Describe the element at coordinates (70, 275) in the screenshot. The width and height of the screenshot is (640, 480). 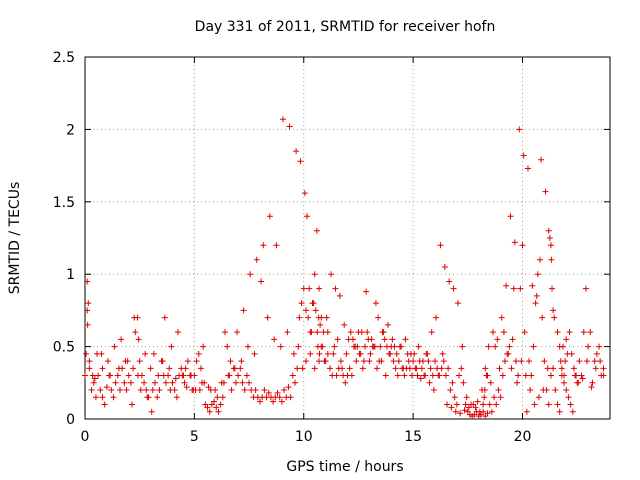
I see `y-tick-label: 1` at that location.